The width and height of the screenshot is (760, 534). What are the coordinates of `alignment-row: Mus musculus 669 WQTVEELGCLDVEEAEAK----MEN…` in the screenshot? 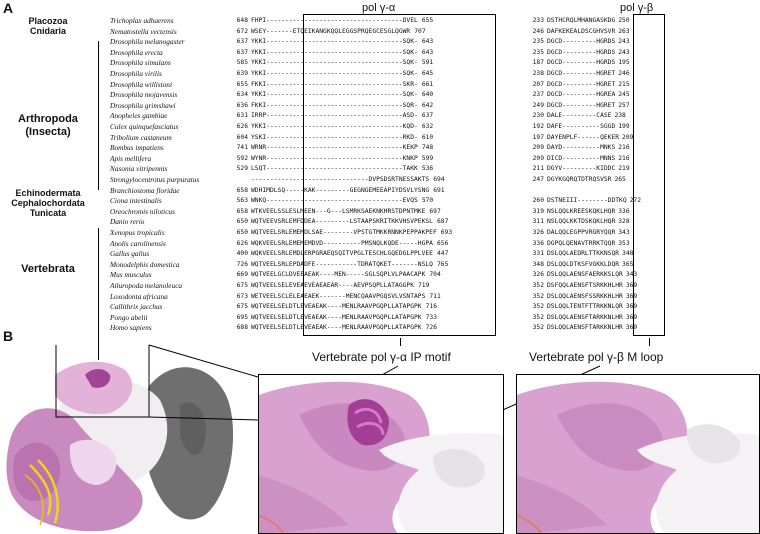 It's located at (380, 275).